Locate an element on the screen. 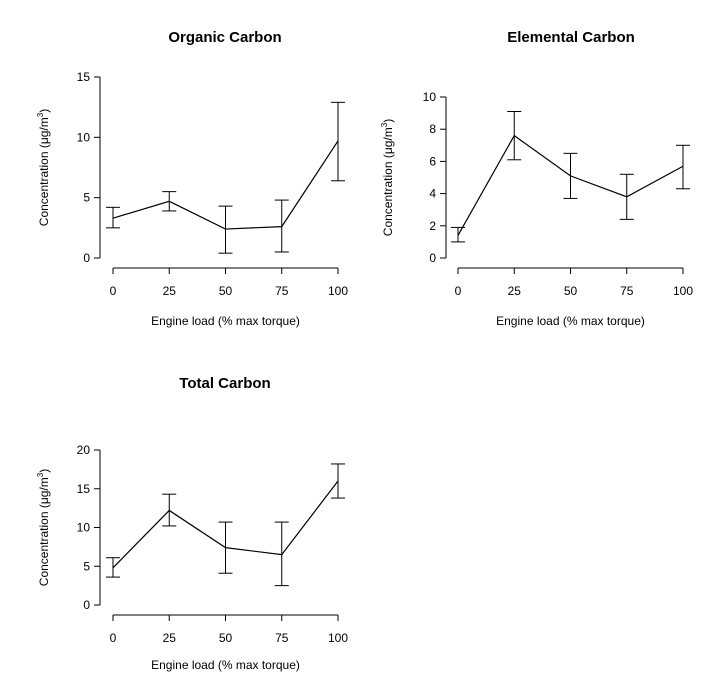  chart-title: Total Carbon is located at coordinates (224, 383).